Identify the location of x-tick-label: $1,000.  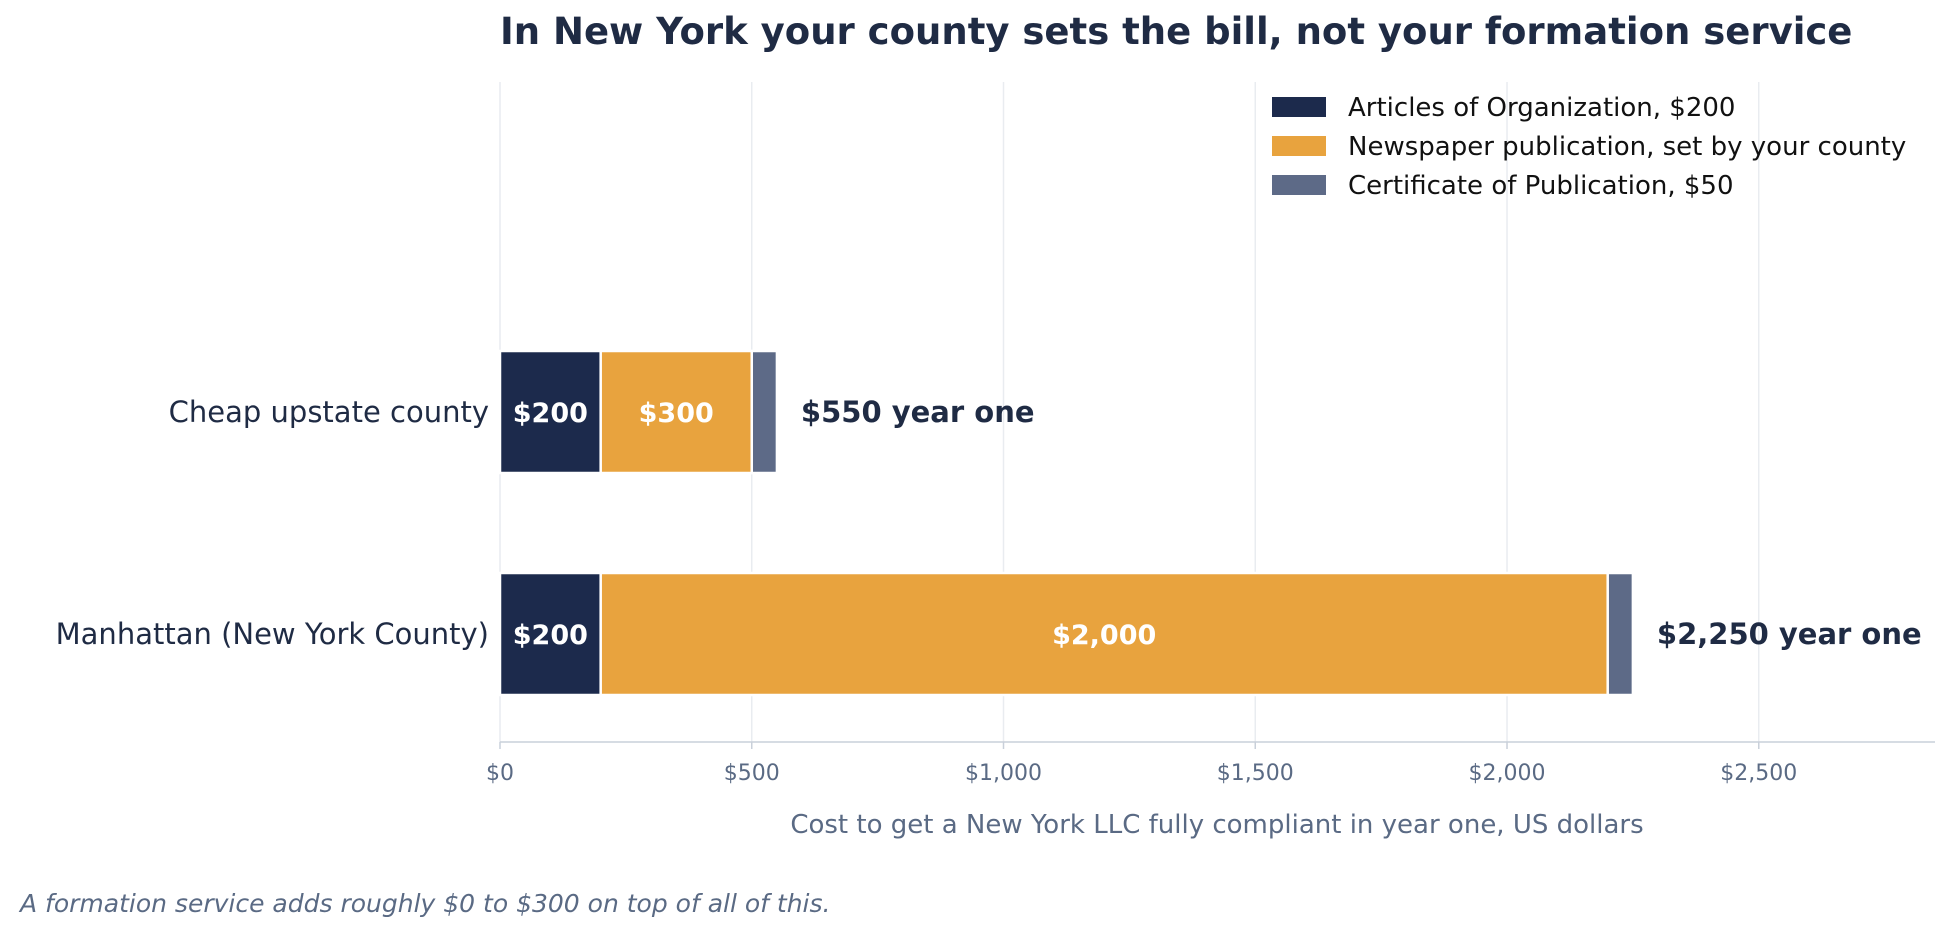
(1003, 773).